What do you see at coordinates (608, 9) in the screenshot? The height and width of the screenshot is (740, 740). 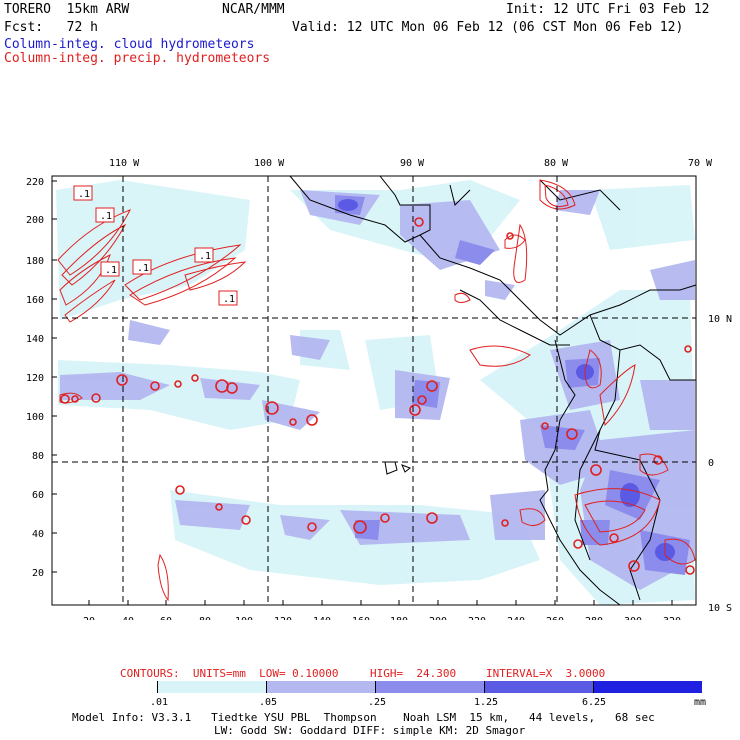 I see `init-time: Init: 12 UTC Fri 03 Feb 12` at bounding box center [608, 9].